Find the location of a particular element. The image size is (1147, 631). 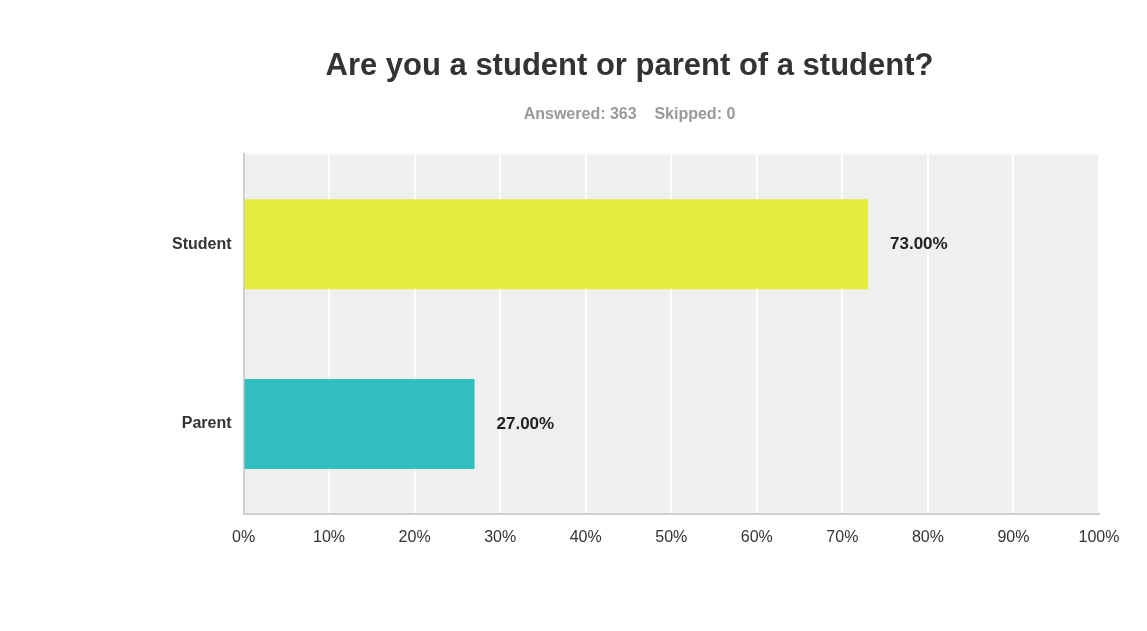

chart-subtitle: Answered: 363 Skipped: 0 is located at coordinates (629, 114).